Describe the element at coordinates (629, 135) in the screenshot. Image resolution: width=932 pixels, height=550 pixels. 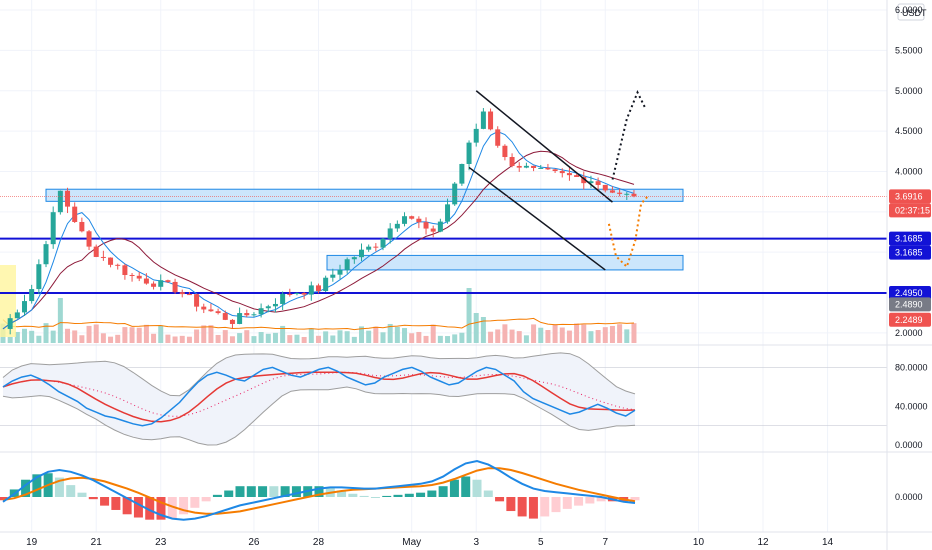
I see `projection-up-path` at that location.